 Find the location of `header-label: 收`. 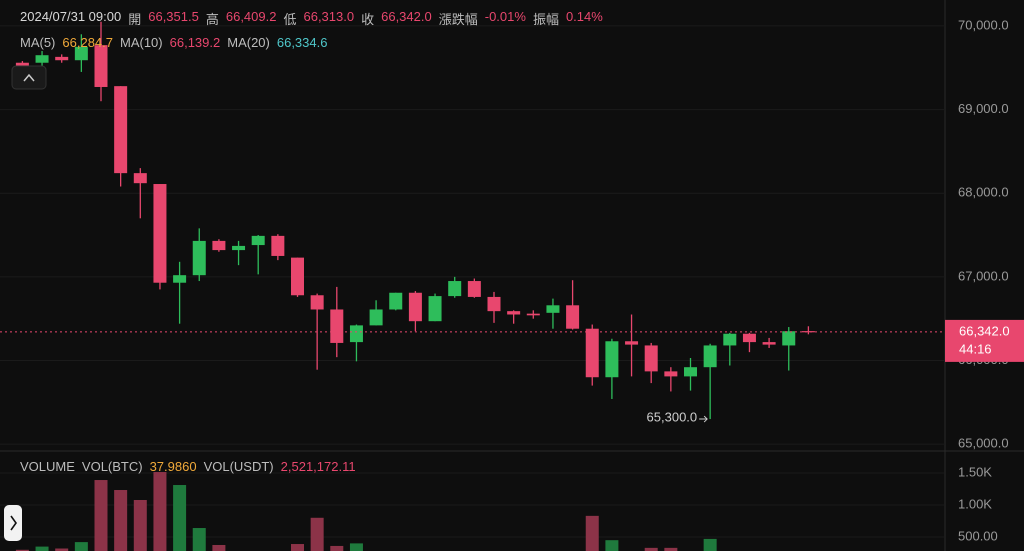

header-label: 收 is located at coordinates (368, 19).